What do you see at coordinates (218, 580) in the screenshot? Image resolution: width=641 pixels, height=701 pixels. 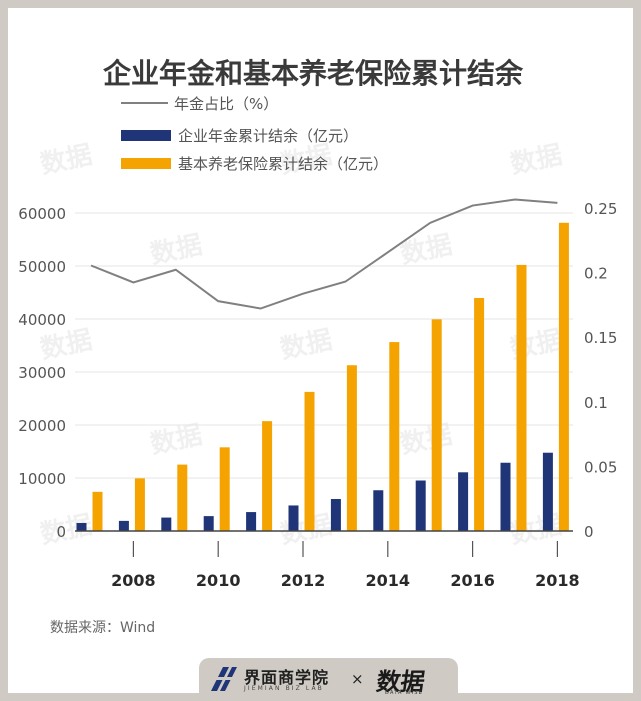 I see `x-tick-label: 2010` at bounding box center [218, 580].